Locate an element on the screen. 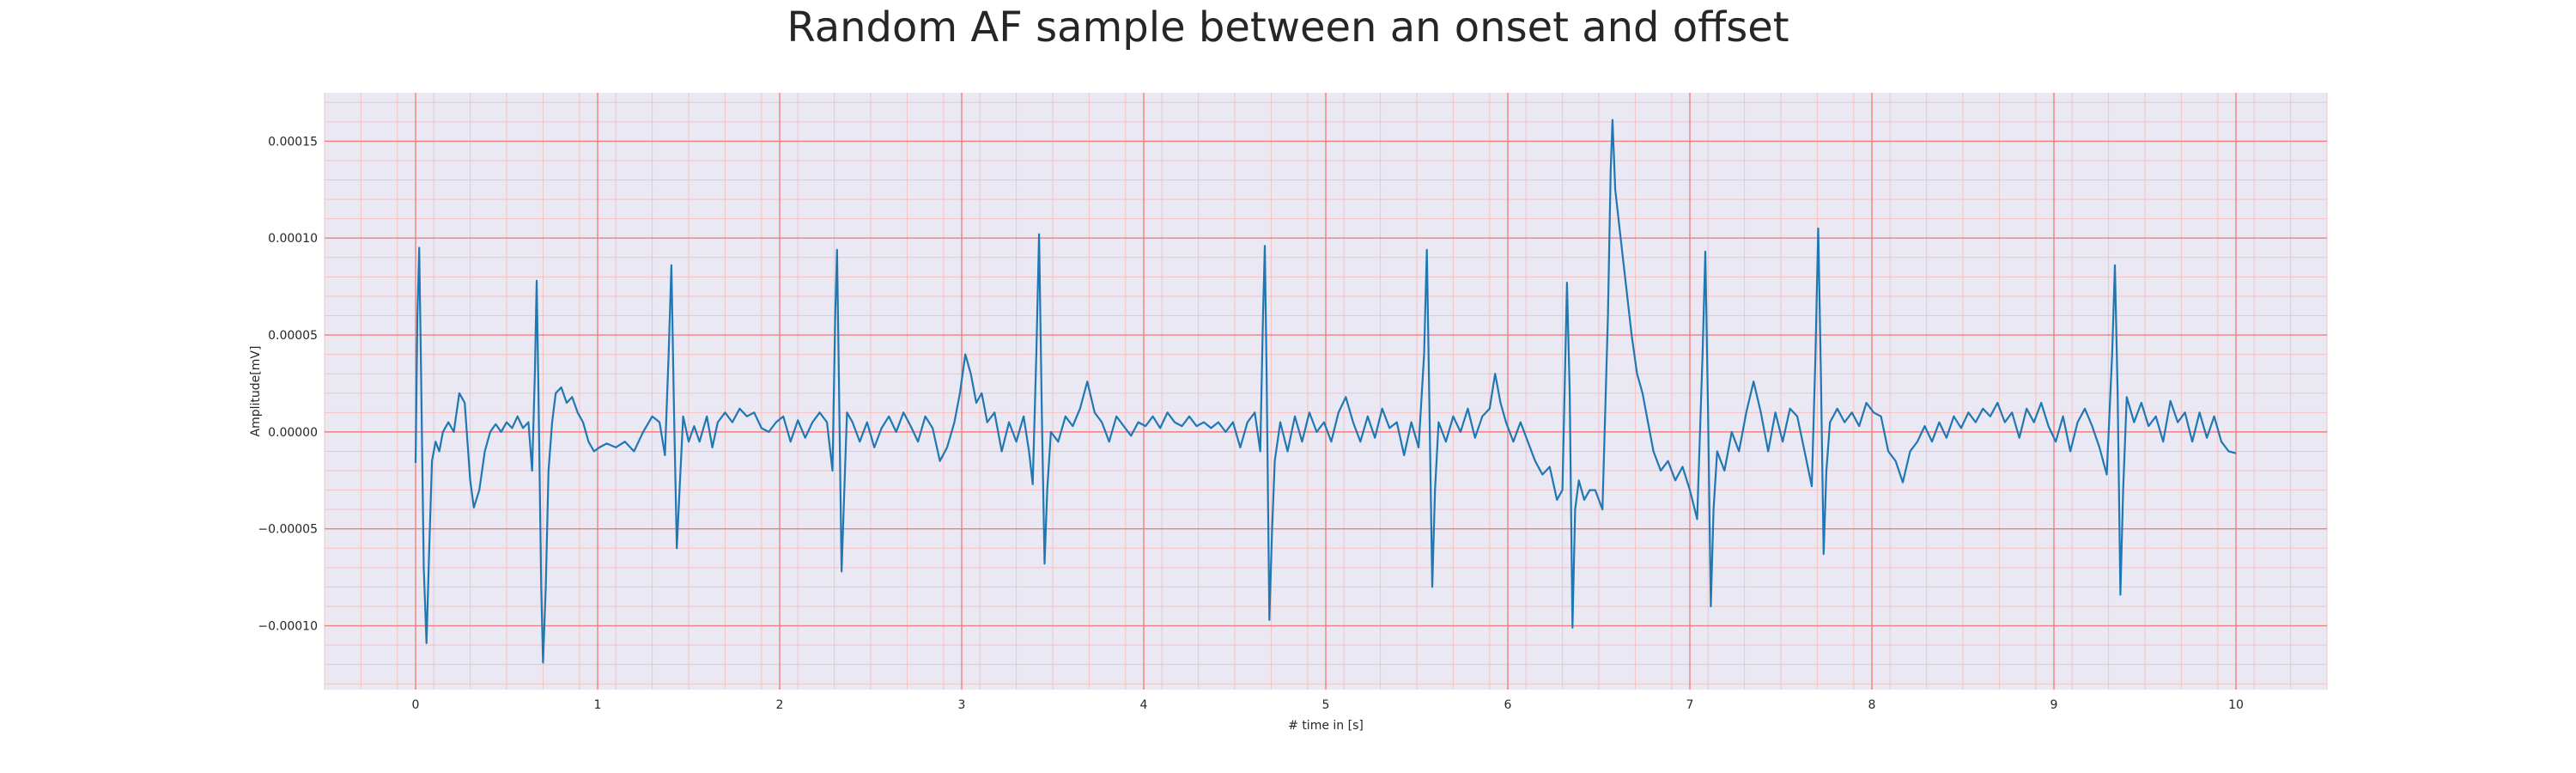 The width and height of the screenshot is (2576, 773). x-tick-label: 4 is located at coordinates (1144, 705).